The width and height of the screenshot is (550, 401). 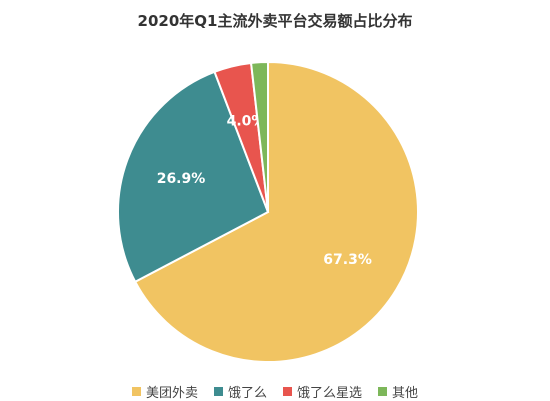 What do you see at coordinates (246, 122) in the screenshot?
I see `data-label-eleme-xingxuan: 4.0%` at bounding box center [246, 122].